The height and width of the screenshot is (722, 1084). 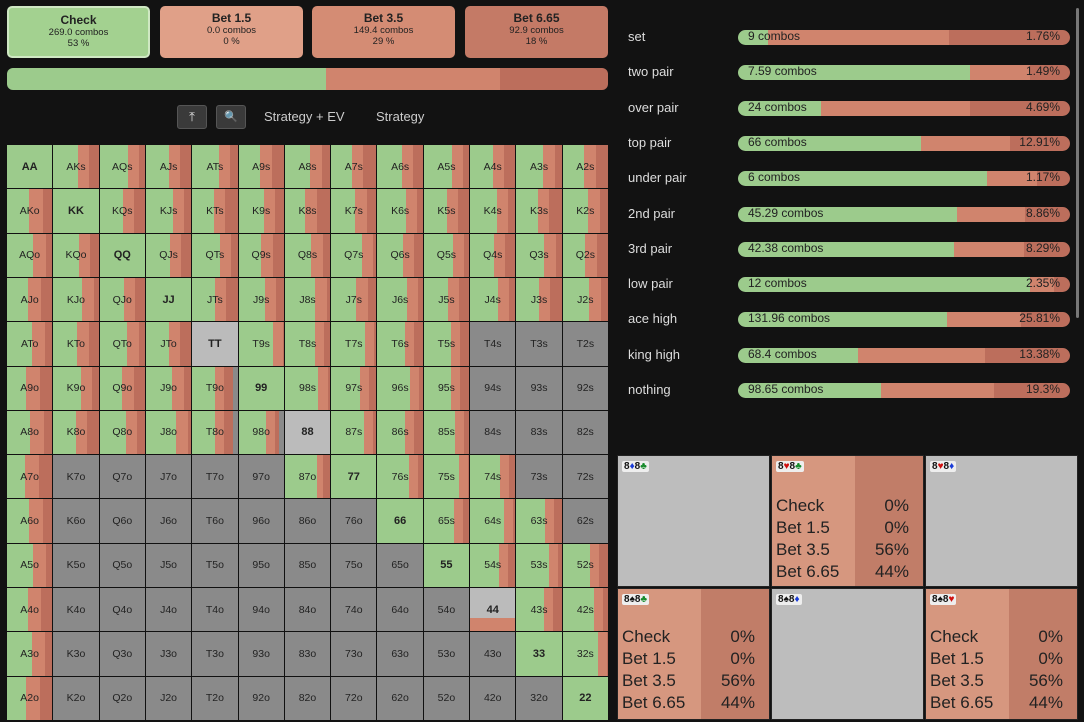 What do you see at coordinates (30, 344) in the screenshot?
I see `hand-cell-ATo: ATo` at bounding box center [30, 344].